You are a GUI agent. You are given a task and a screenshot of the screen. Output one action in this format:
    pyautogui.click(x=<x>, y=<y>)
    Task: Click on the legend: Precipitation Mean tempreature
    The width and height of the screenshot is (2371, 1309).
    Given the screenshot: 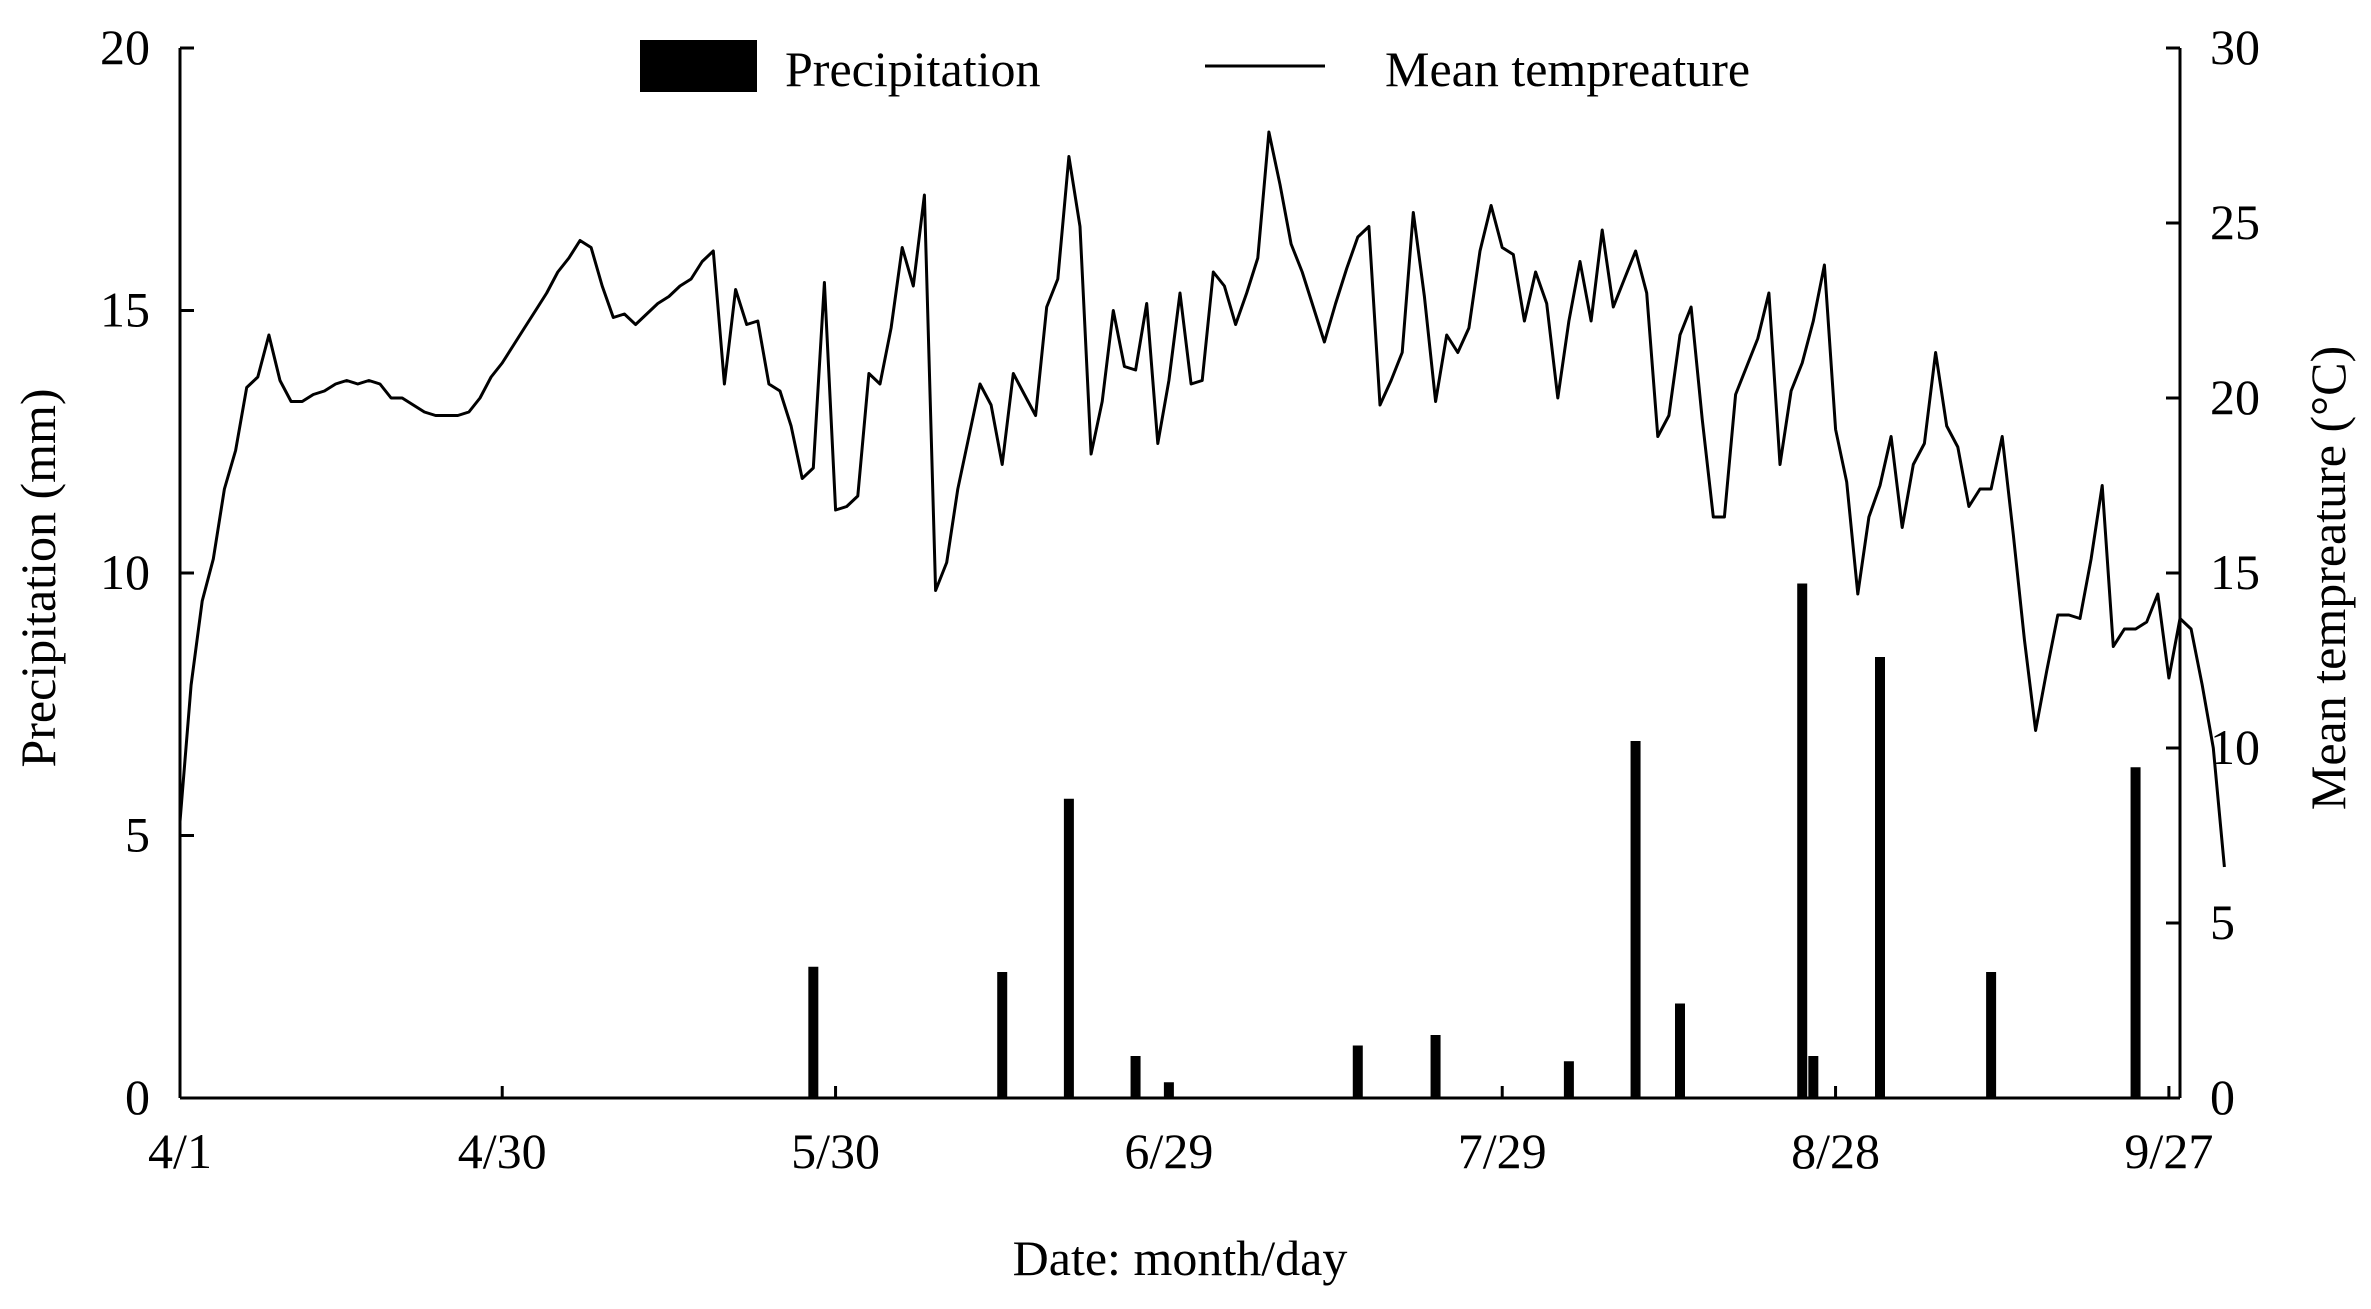 What is the action you would take?
    pyautogui.click(x=1195, y=68)
    